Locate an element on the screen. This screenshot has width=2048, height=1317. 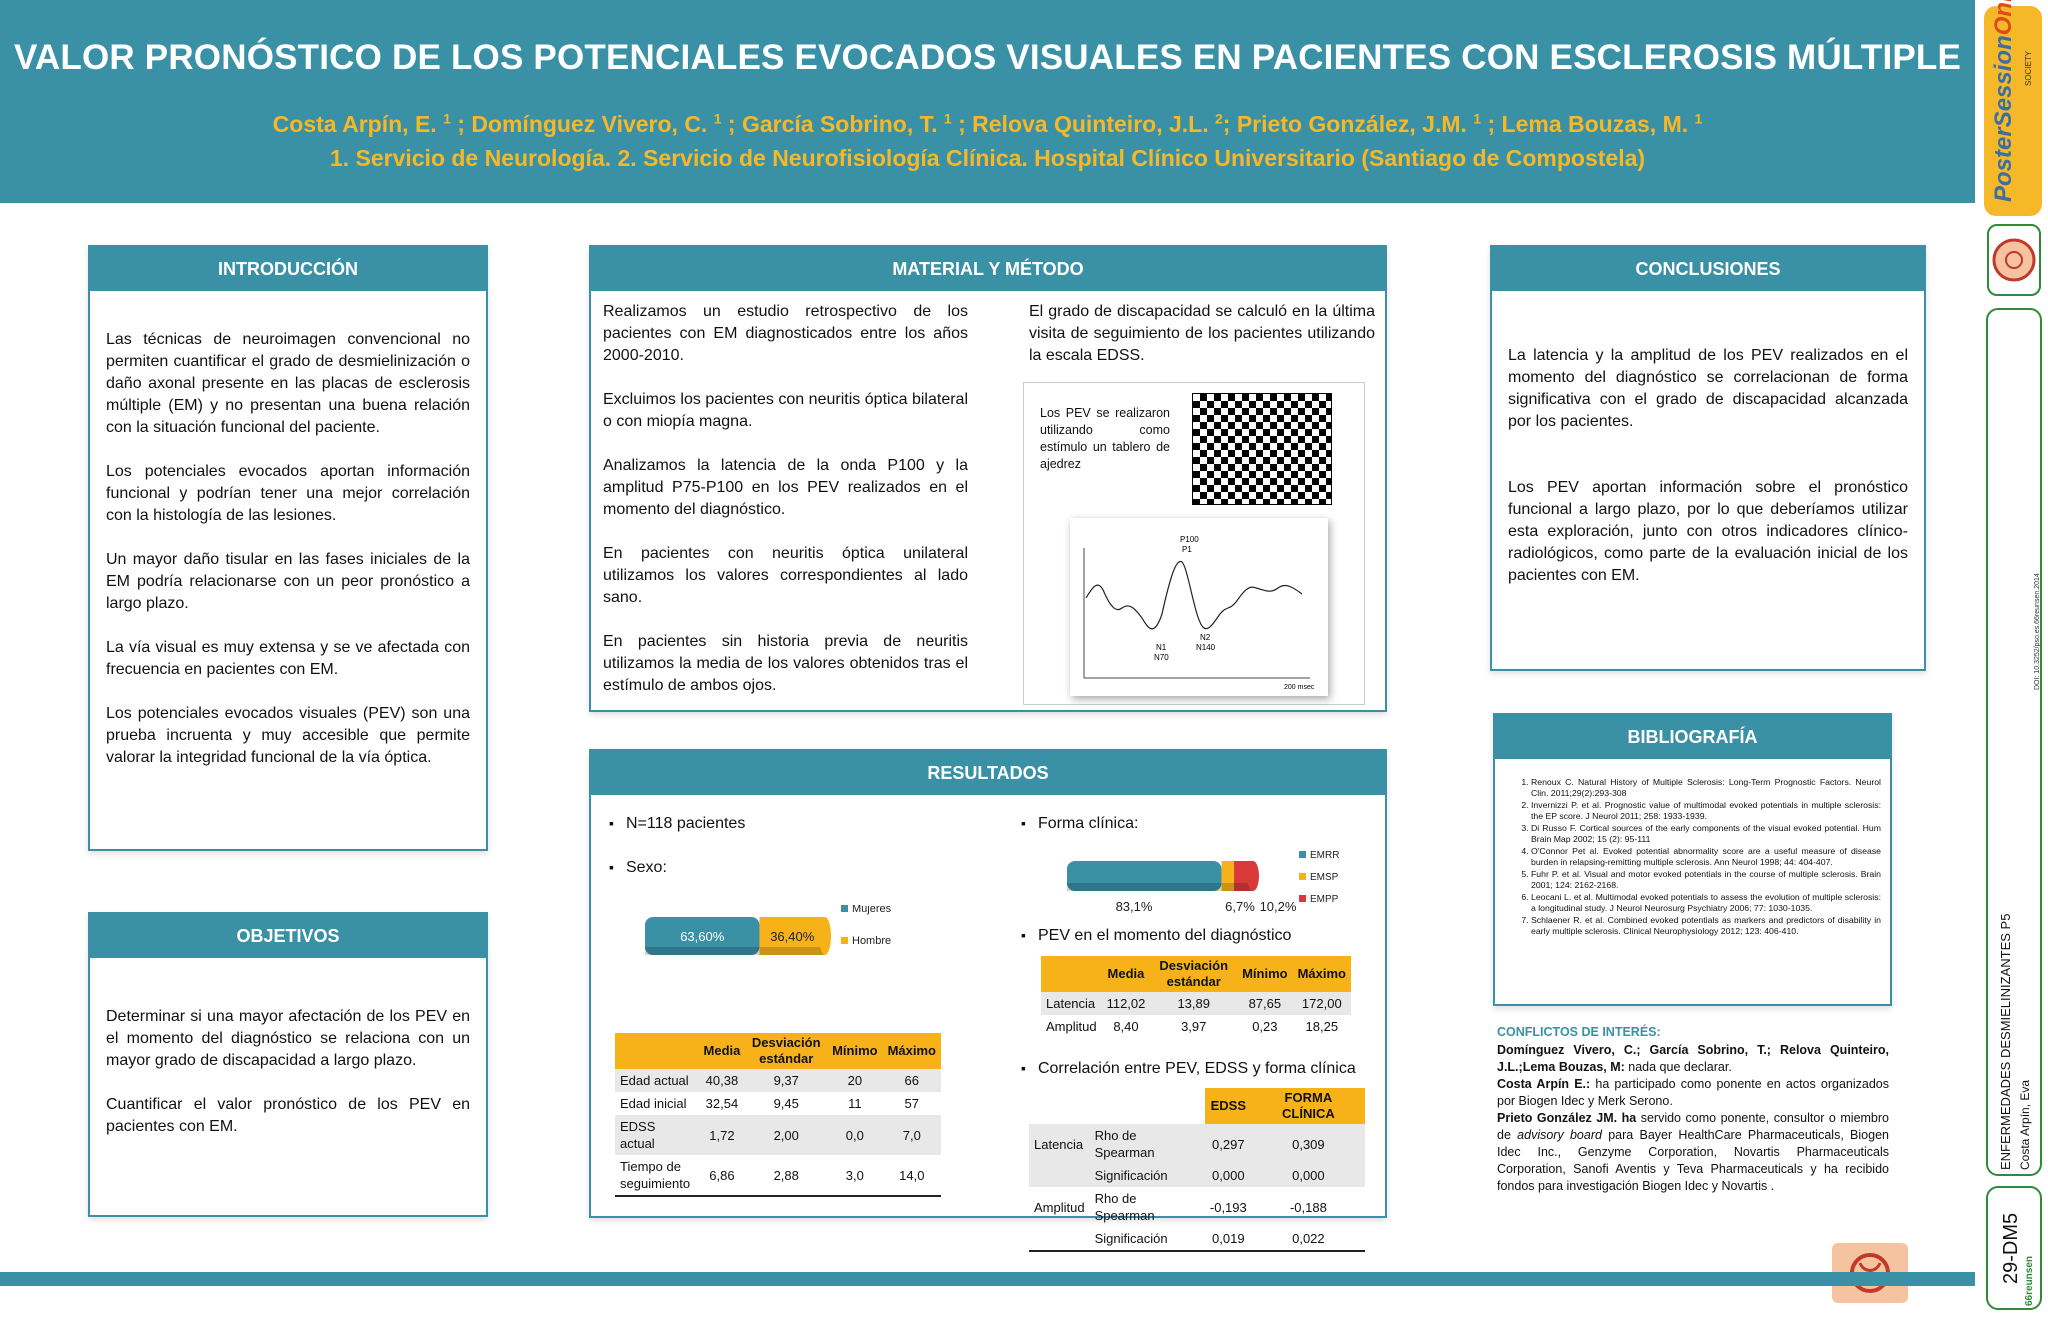
sex-label: Sexo: is located at coordinates (638, 868).